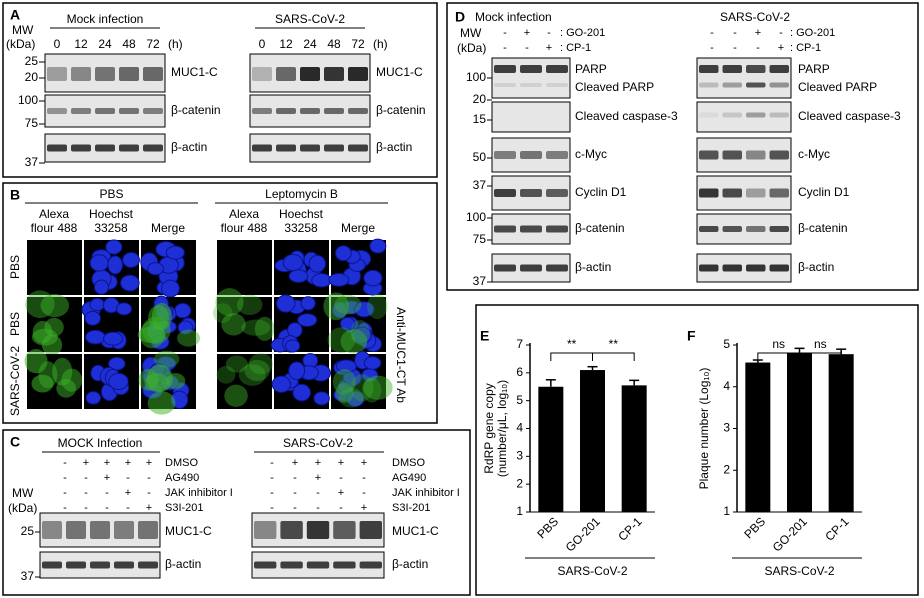 This screenshot has width=924, height=598. What do you see at coordinates (613, 356) in the screenshot?
I see `significance-bracket` at bounding box center [613, 356].